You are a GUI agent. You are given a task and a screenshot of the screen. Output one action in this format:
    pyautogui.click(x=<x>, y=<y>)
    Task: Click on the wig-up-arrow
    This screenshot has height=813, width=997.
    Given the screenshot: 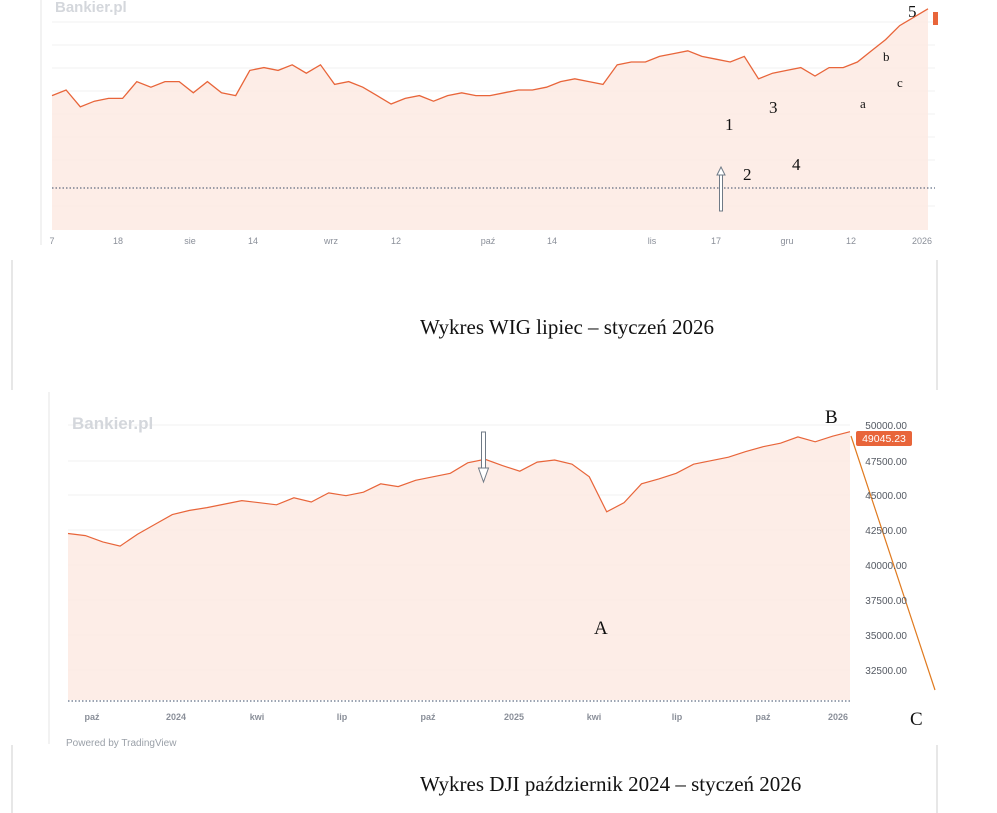 What is the action you would take?
    pyautogui.click(x=721, y=188)
    